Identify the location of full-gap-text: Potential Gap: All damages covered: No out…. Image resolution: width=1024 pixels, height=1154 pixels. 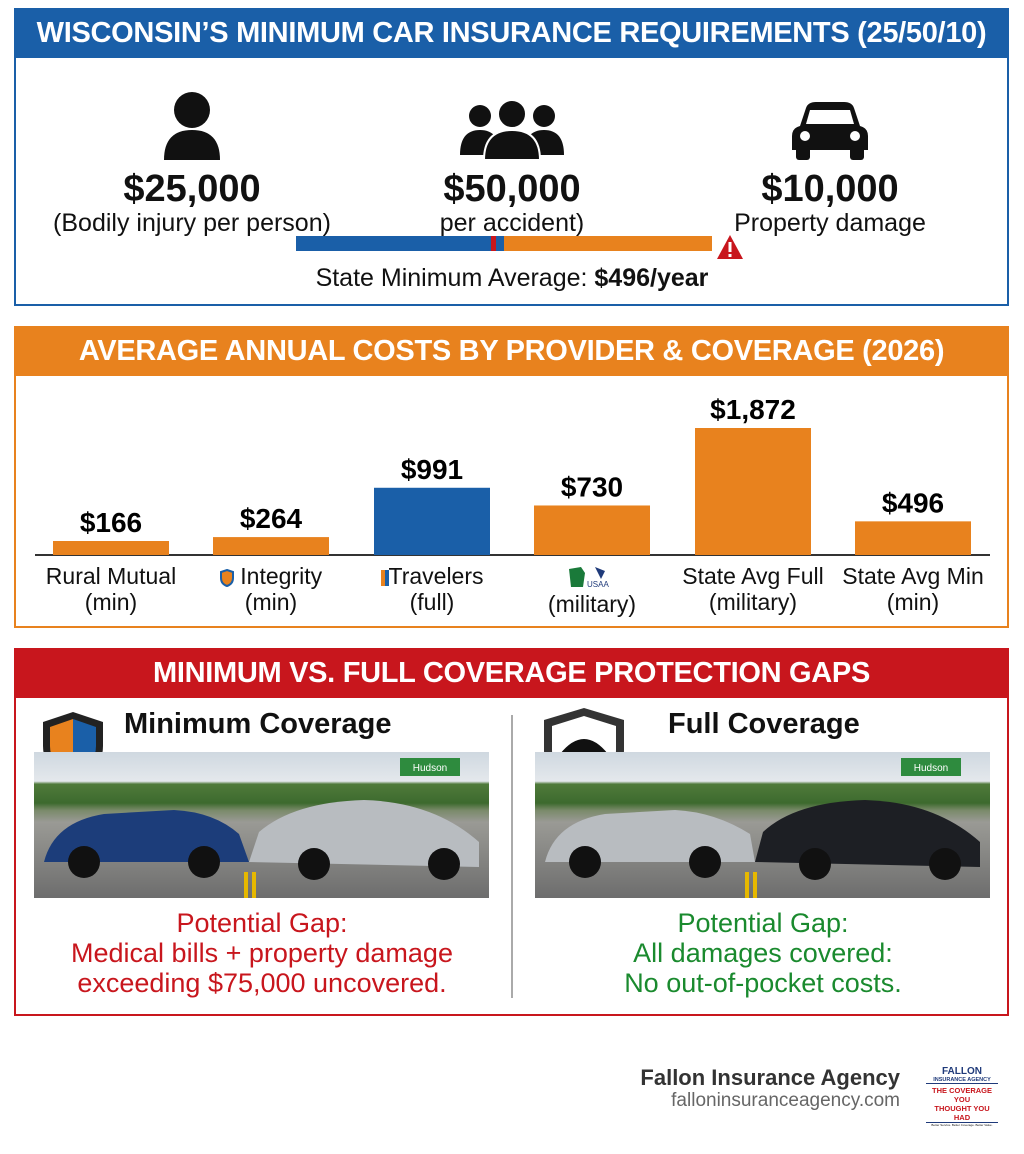
(763, 953).